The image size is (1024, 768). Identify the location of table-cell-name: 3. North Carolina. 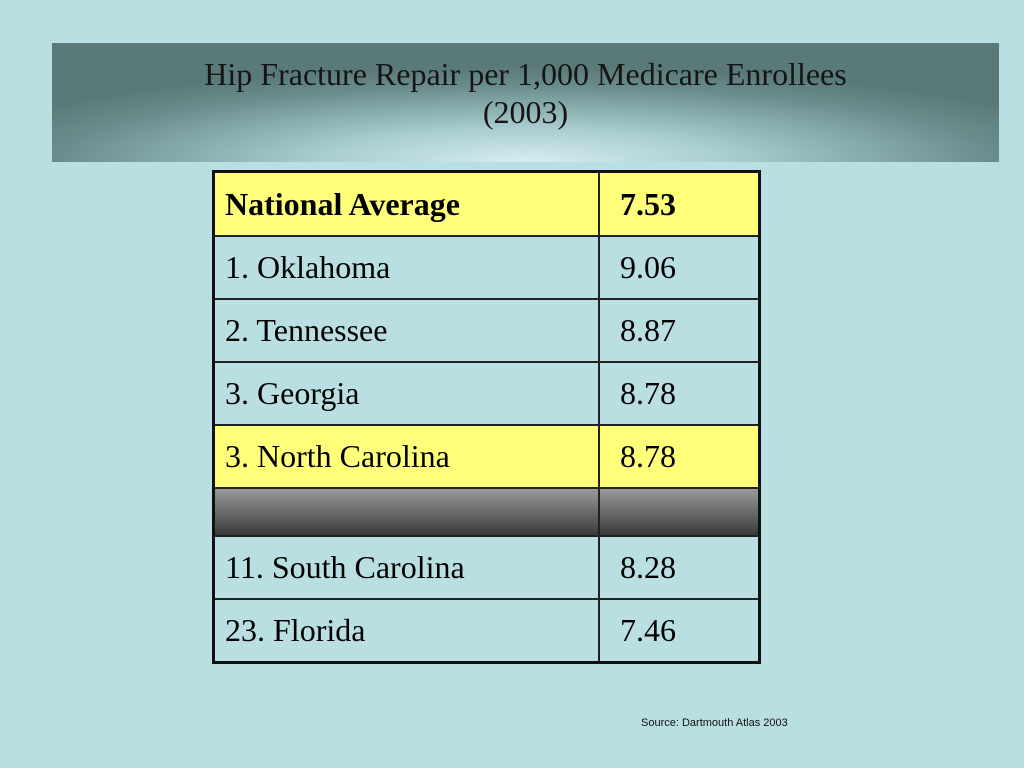
(406, 456).